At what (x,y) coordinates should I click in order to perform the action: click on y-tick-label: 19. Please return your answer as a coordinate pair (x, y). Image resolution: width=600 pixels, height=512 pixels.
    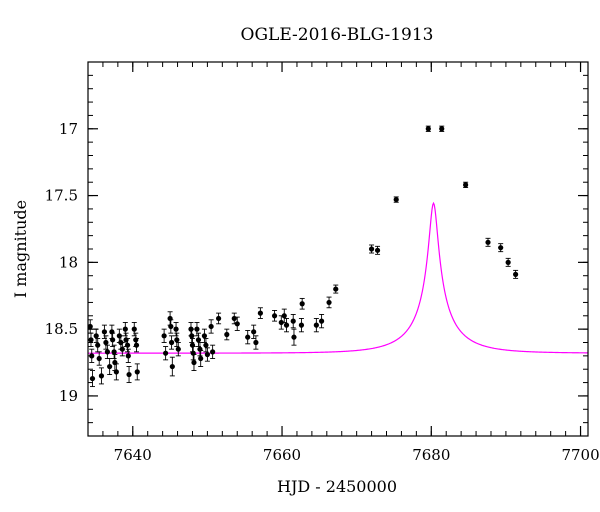
    Looking at the image, I should click on (68, 396).